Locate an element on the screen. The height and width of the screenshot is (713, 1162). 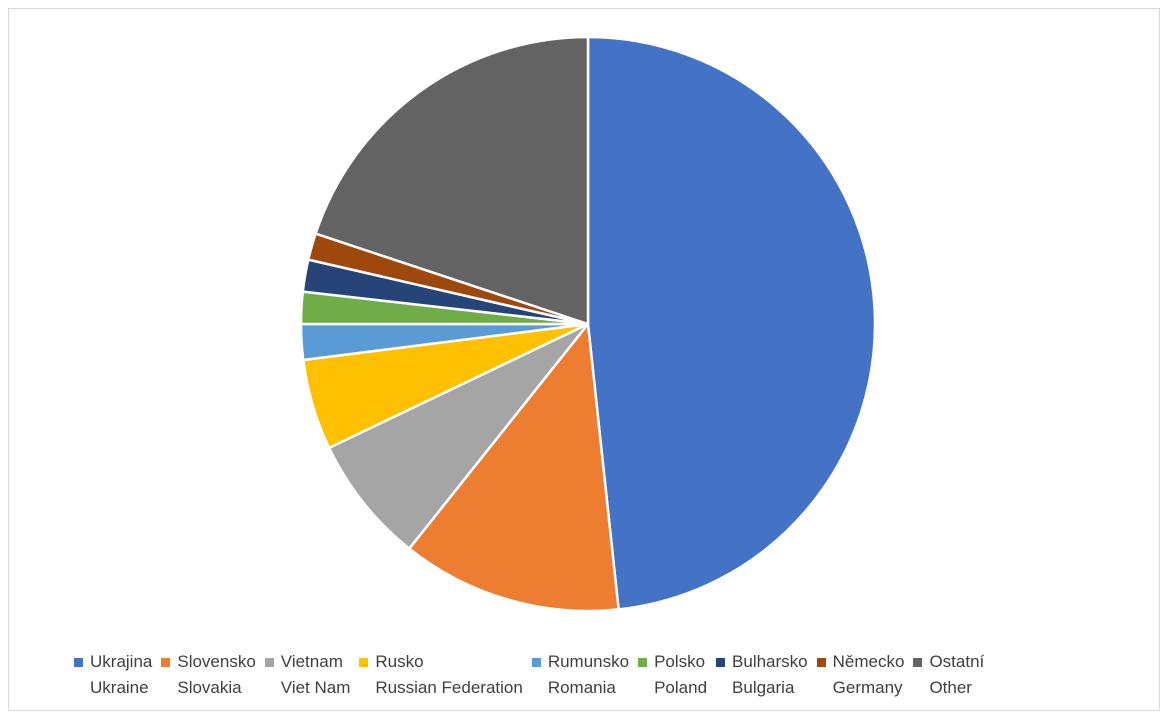
legend-item-romania: Rumunsko Romania is located at coordinates (580, 675).